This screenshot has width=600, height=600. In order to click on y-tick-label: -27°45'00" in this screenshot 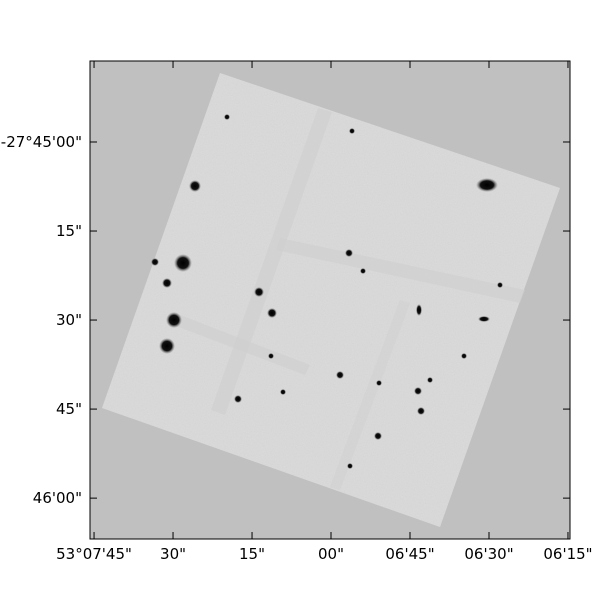, I will do `click(41, 142)`.